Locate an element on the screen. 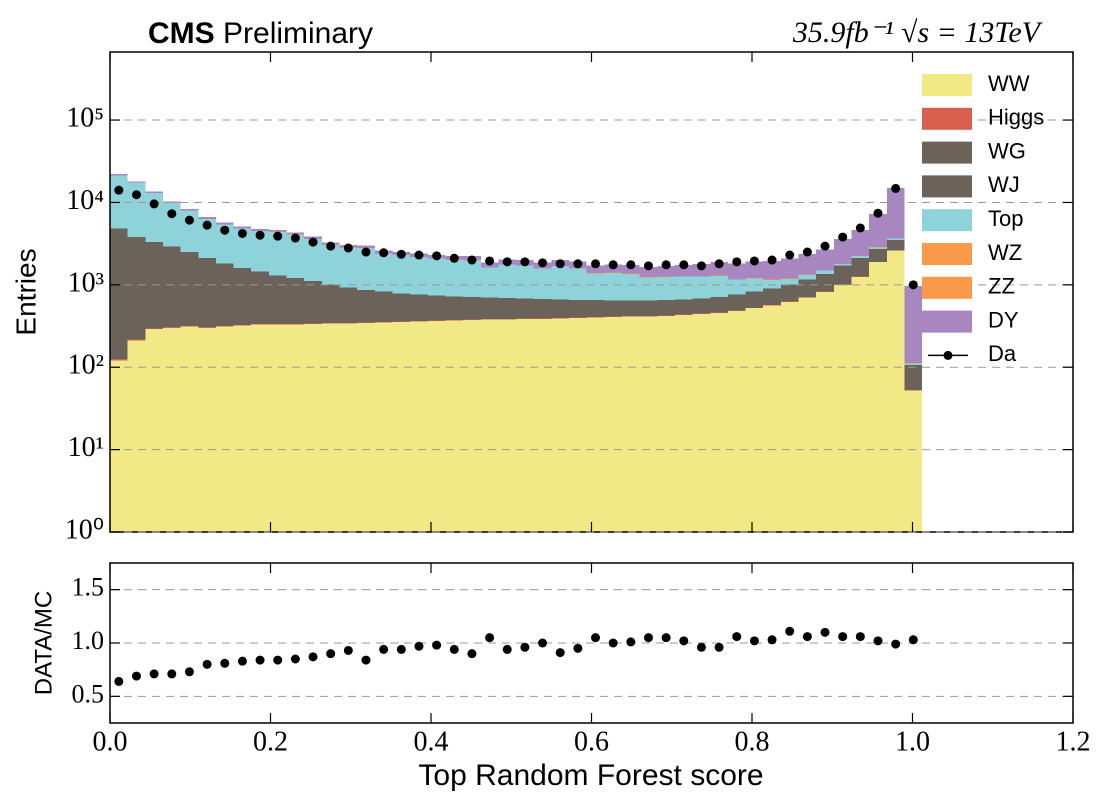  header: CMS Preliminary is located at coordinates (260, 33).